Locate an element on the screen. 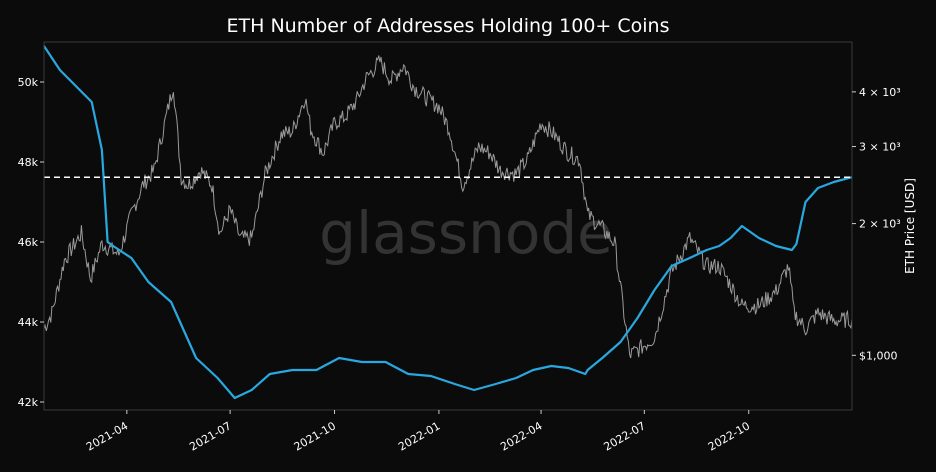 This screenshot has width=936, height=472. right-tick-label: 4 × 10³ is located at coordinates (880, 92).